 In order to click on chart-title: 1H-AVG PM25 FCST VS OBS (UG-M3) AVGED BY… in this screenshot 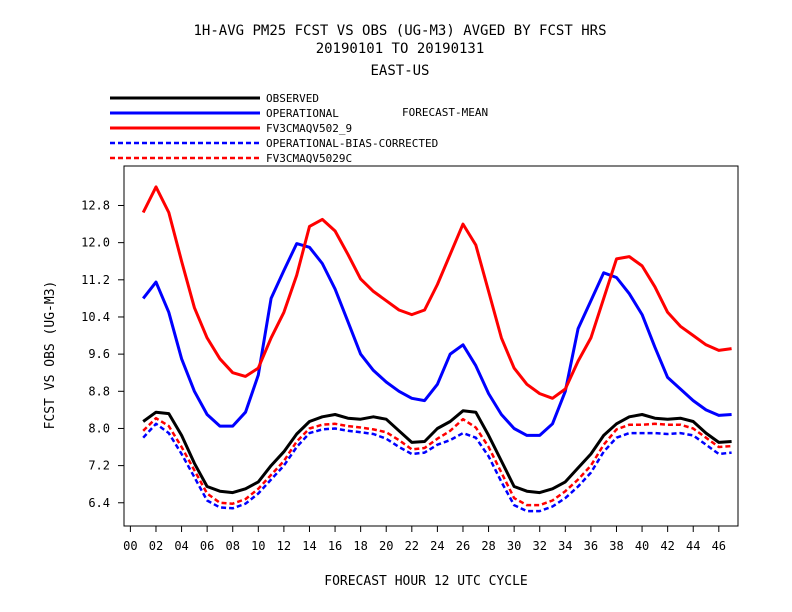, I will do `click(399, 31)`.